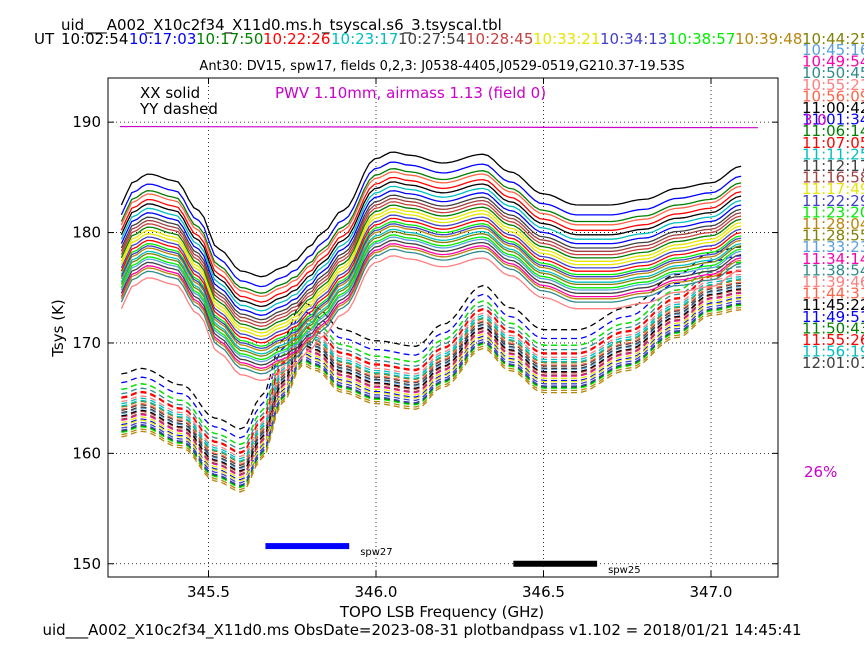  I want to click on x-tick-label: 346.0, so click(376, 592).